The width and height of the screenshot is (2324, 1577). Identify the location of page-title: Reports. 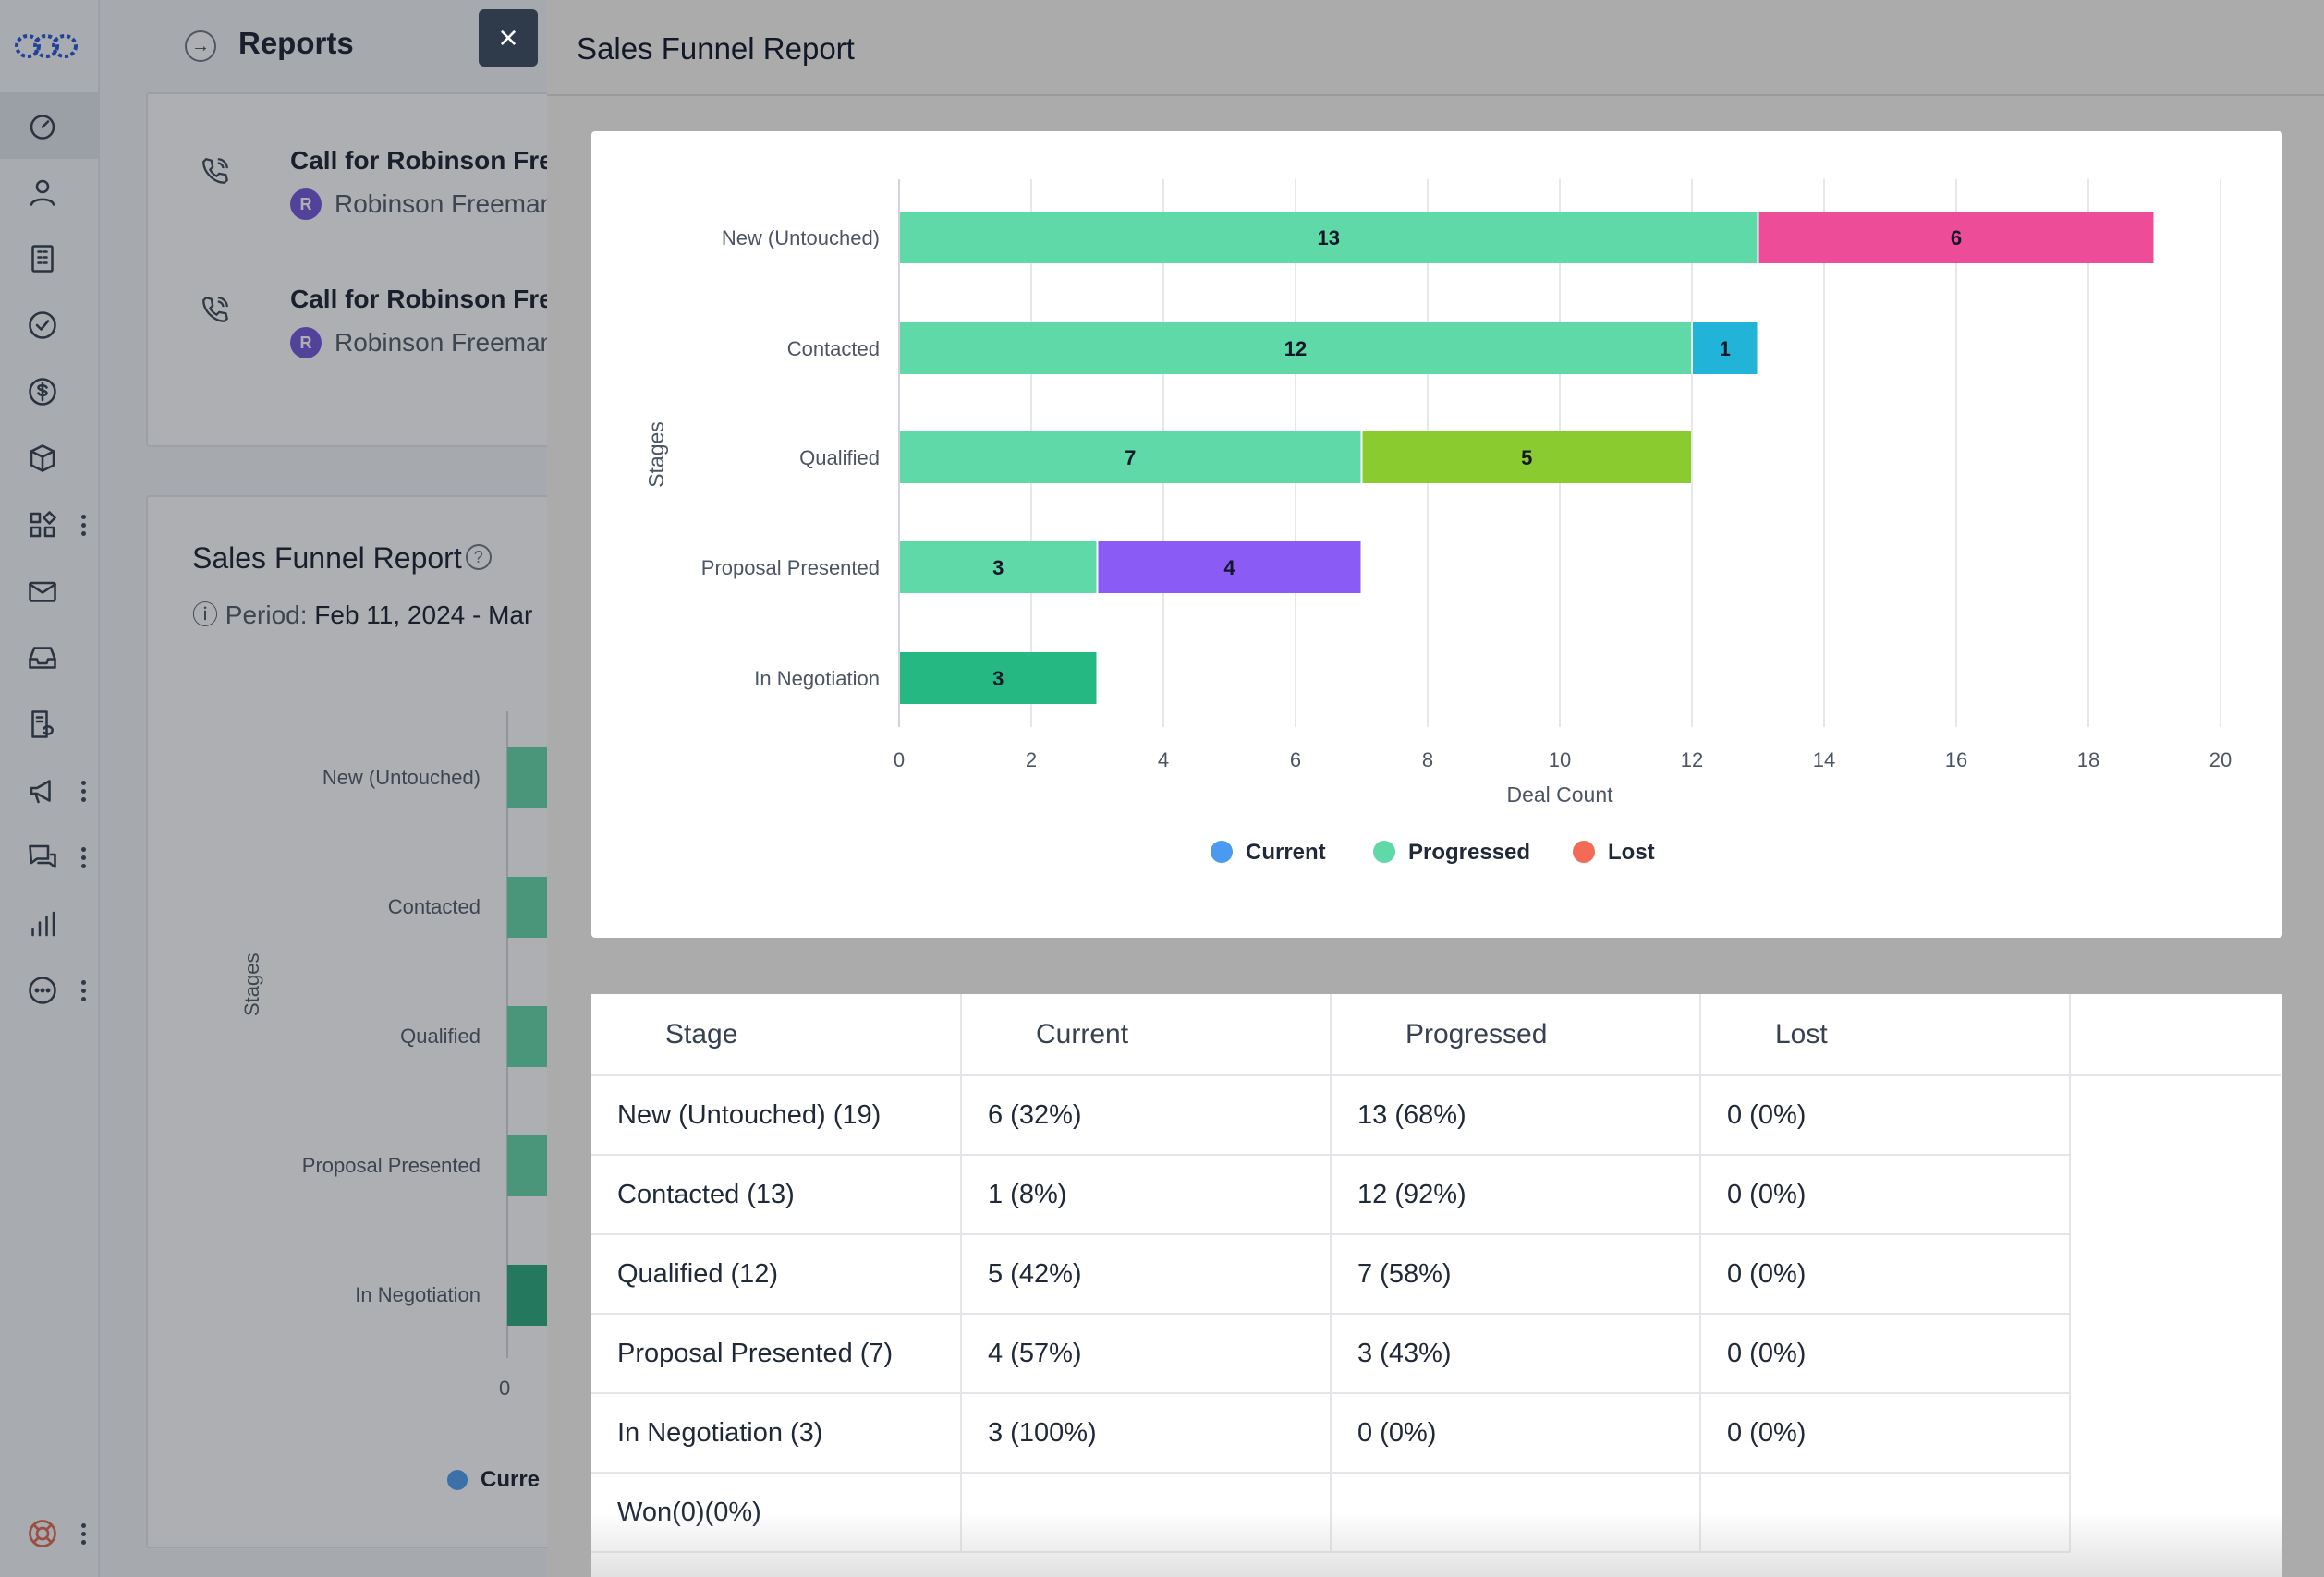
(296, 43).